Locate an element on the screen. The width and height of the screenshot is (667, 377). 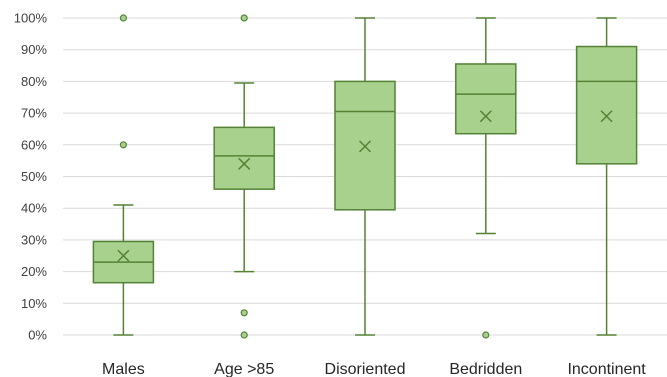
y-tick-label: 100% is located at coordinates (31, 18).